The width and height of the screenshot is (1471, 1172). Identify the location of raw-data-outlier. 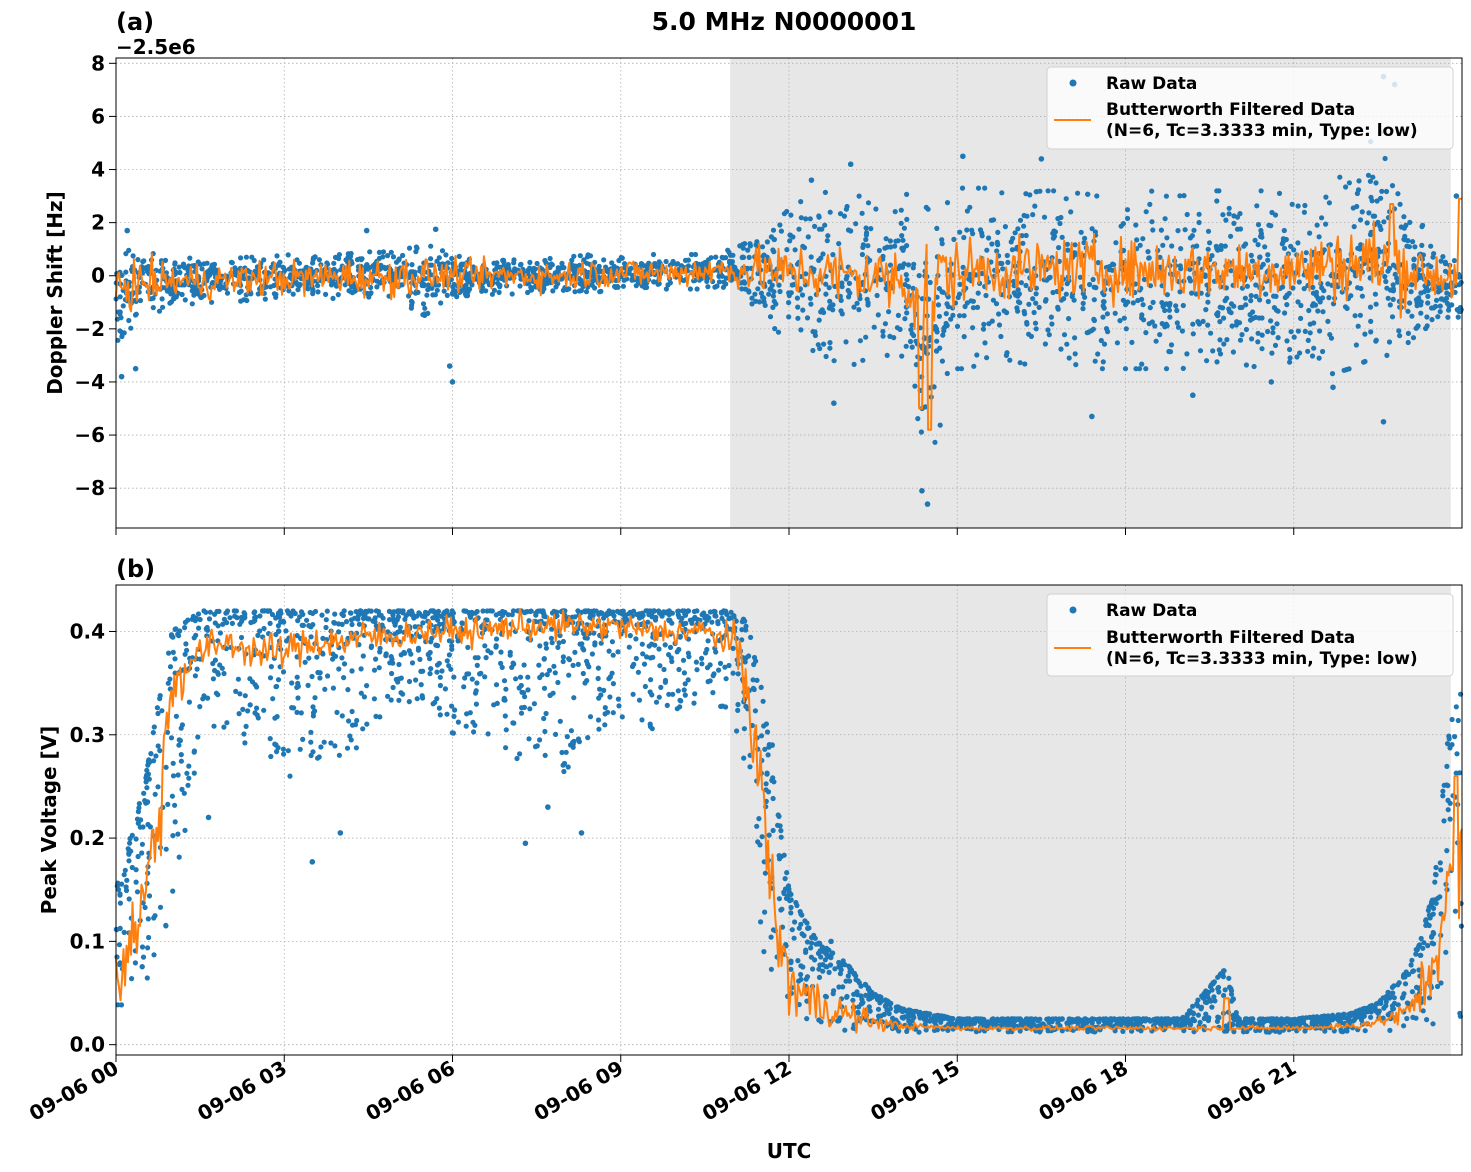
(366, 230).